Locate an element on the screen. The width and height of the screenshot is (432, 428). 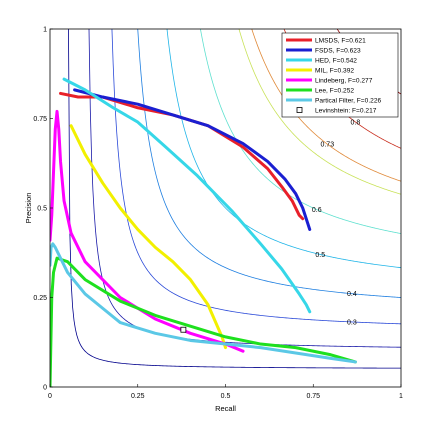
x-tick-label: 0 is located at coordinates (50, 396).